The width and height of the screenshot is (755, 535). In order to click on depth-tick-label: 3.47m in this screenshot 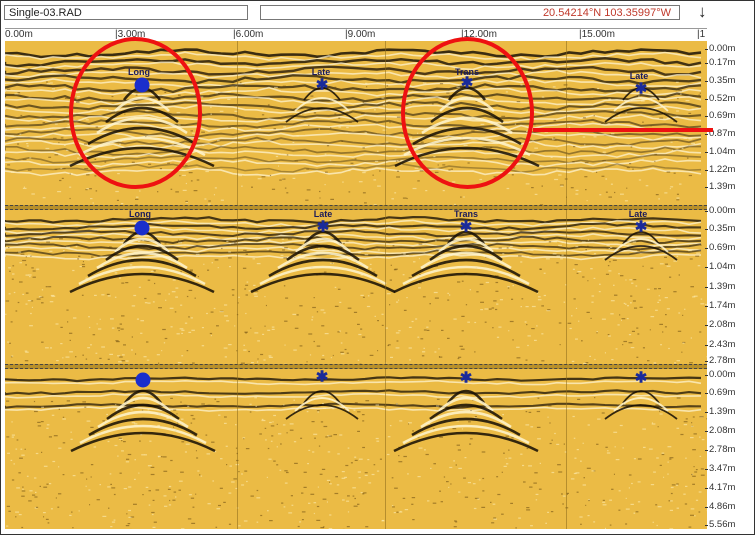, I will do `click(720, 468)`.